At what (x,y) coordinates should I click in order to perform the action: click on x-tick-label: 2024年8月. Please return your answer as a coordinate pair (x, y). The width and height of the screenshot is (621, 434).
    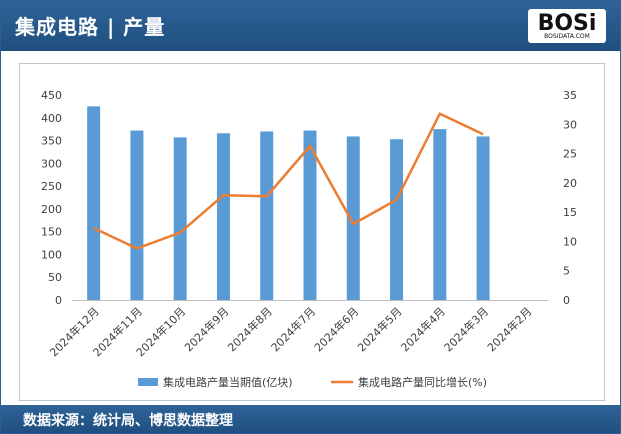
    Looking at the image, I should click on (250, 329).